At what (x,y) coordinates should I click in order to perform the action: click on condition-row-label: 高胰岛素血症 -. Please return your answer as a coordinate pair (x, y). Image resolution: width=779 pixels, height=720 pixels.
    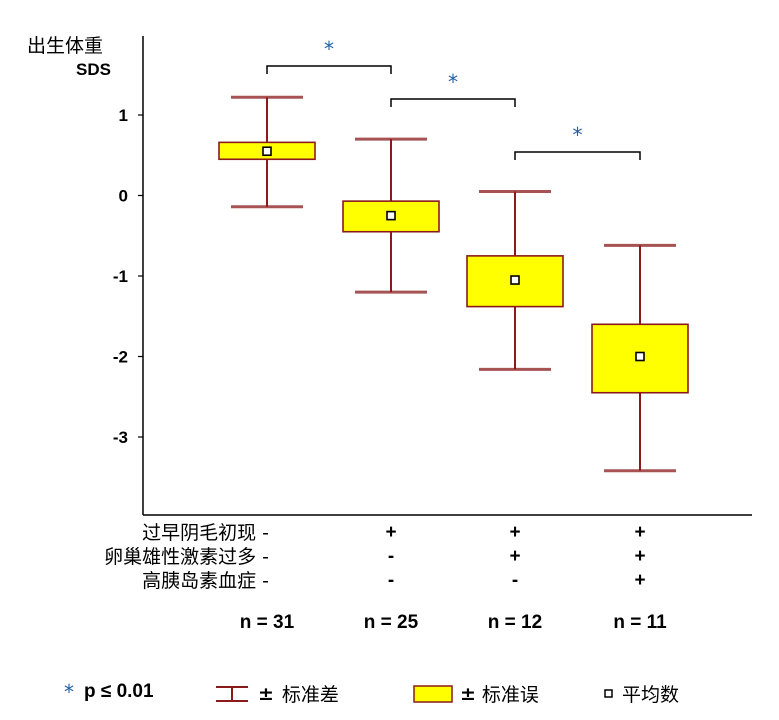
    Looking at the image, I should click on (205, 581).